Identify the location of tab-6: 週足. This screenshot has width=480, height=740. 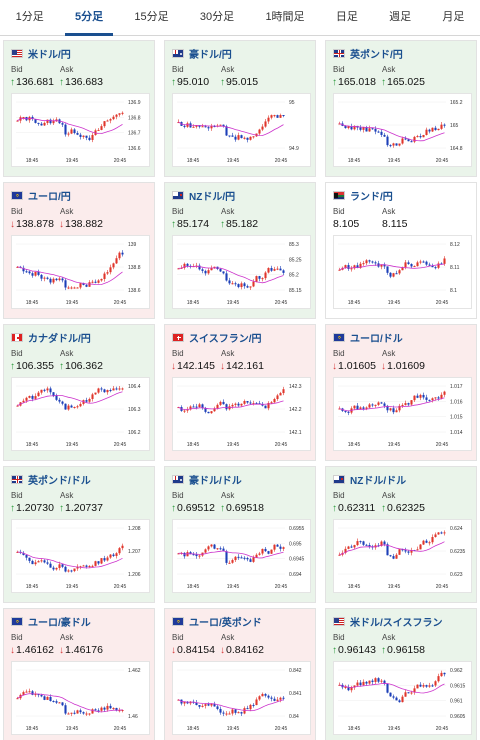
(400, 17).